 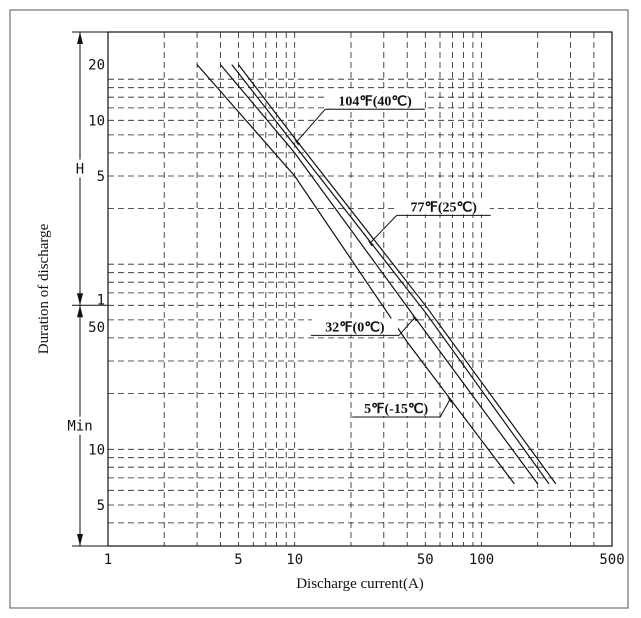 I want to click on x-tick-label: 500, so click(x=611, y=560).